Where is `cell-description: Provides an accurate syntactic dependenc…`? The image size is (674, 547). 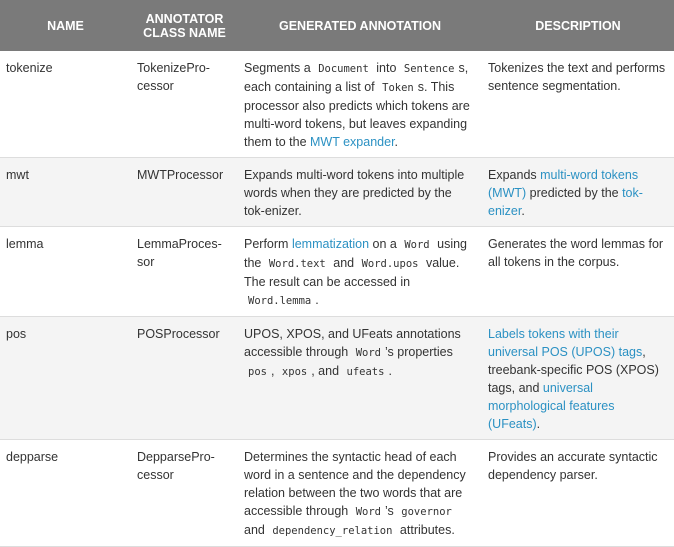
cell-description: Provides an accurate syntactic dependenc… is located at coordinates (578, 493).